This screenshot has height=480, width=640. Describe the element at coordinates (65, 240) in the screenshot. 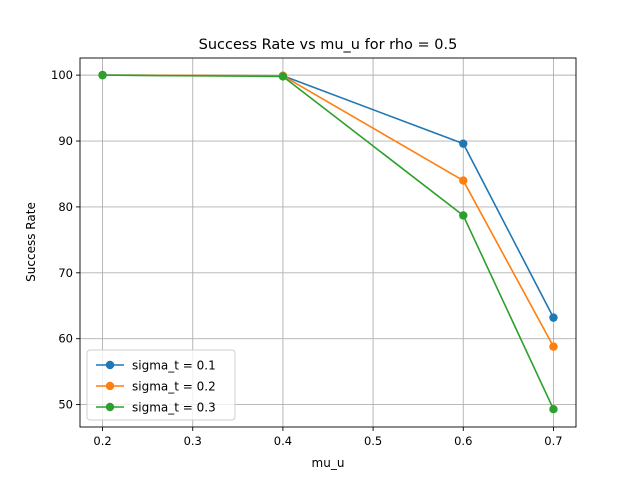

I see `y-axis-ticks: 50 60 70 80 90 100` at that location.